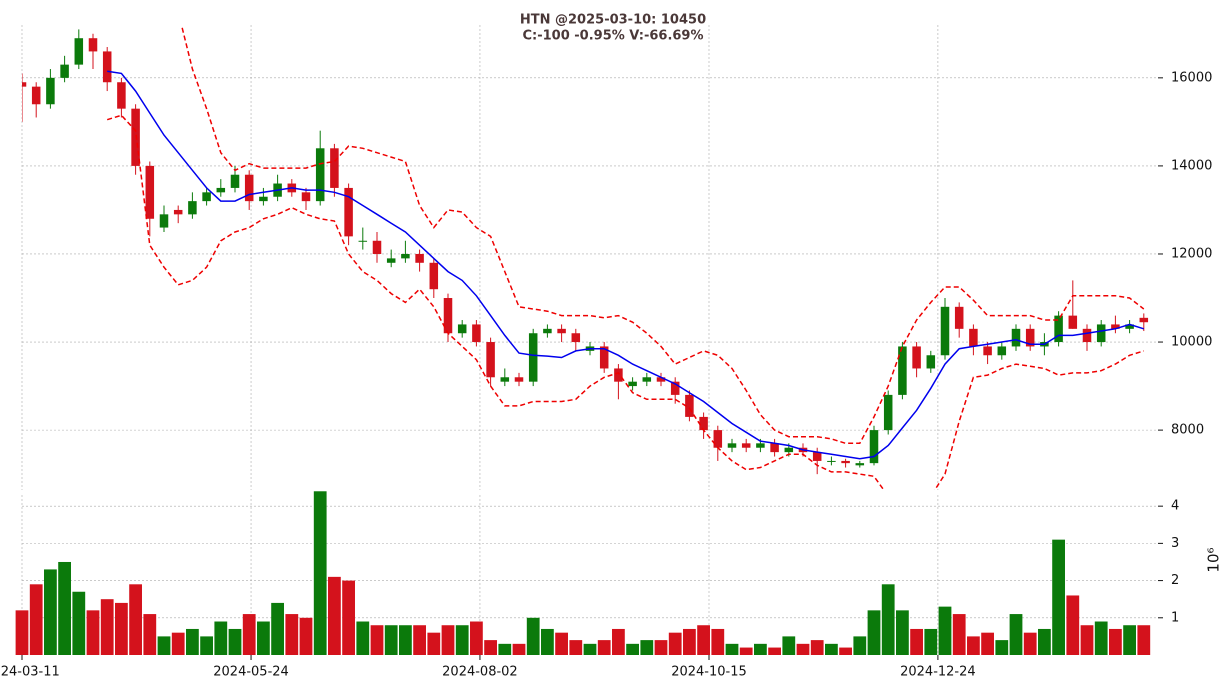 Image resolution: width=1226 pixels, height=690 pixels. What do you see at coordinates (709, 672) in the screenshot?
I see `x-tick-label: 2024-10-15` at bounding box center [709, 672].